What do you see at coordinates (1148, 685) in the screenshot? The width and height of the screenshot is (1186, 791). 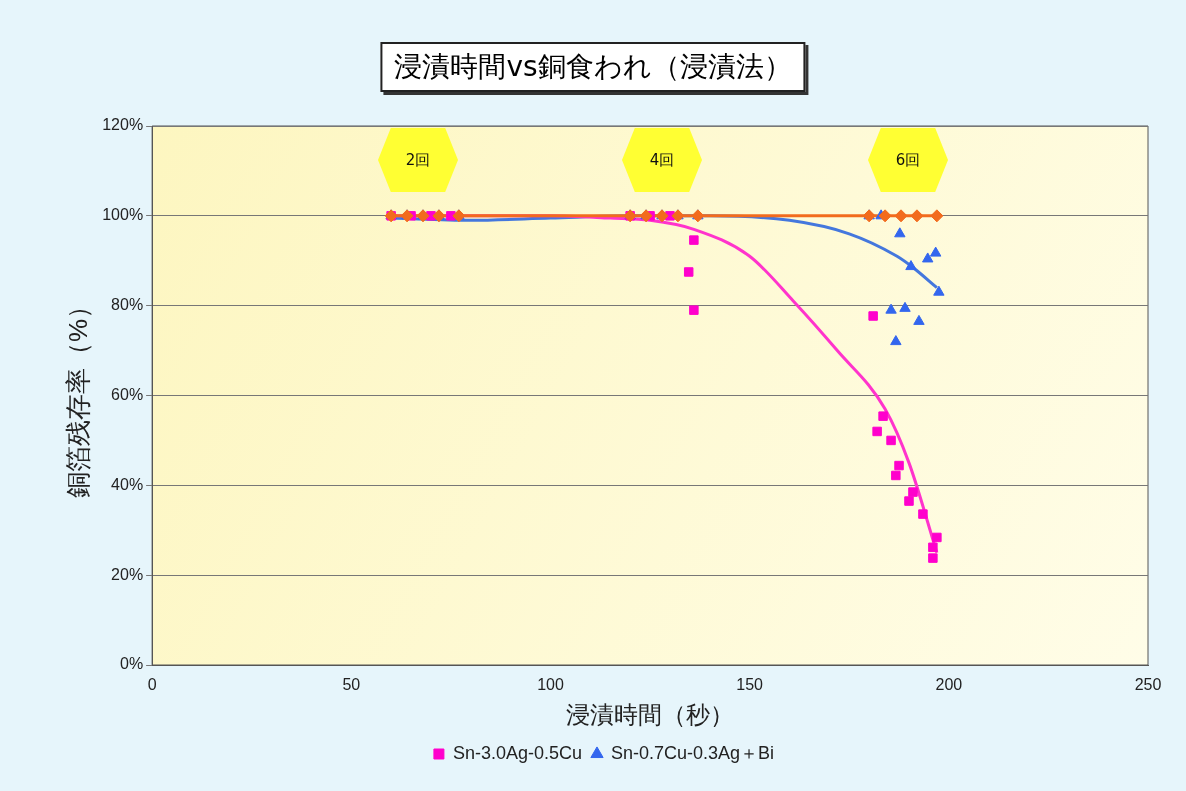 I see `x-tick-label: 250` at bounding box center [1148, 685].